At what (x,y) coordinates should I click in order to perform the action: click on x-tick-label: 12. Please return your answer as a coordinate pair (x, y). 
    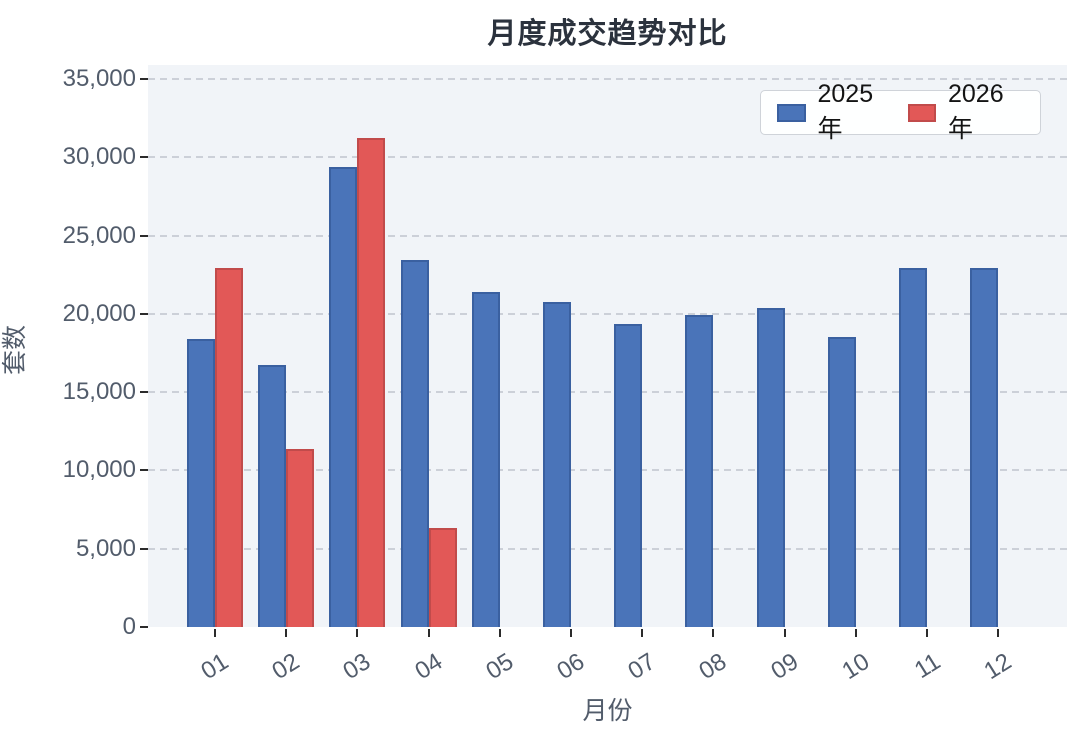
    Looking at the image, I should click on (998, 667).